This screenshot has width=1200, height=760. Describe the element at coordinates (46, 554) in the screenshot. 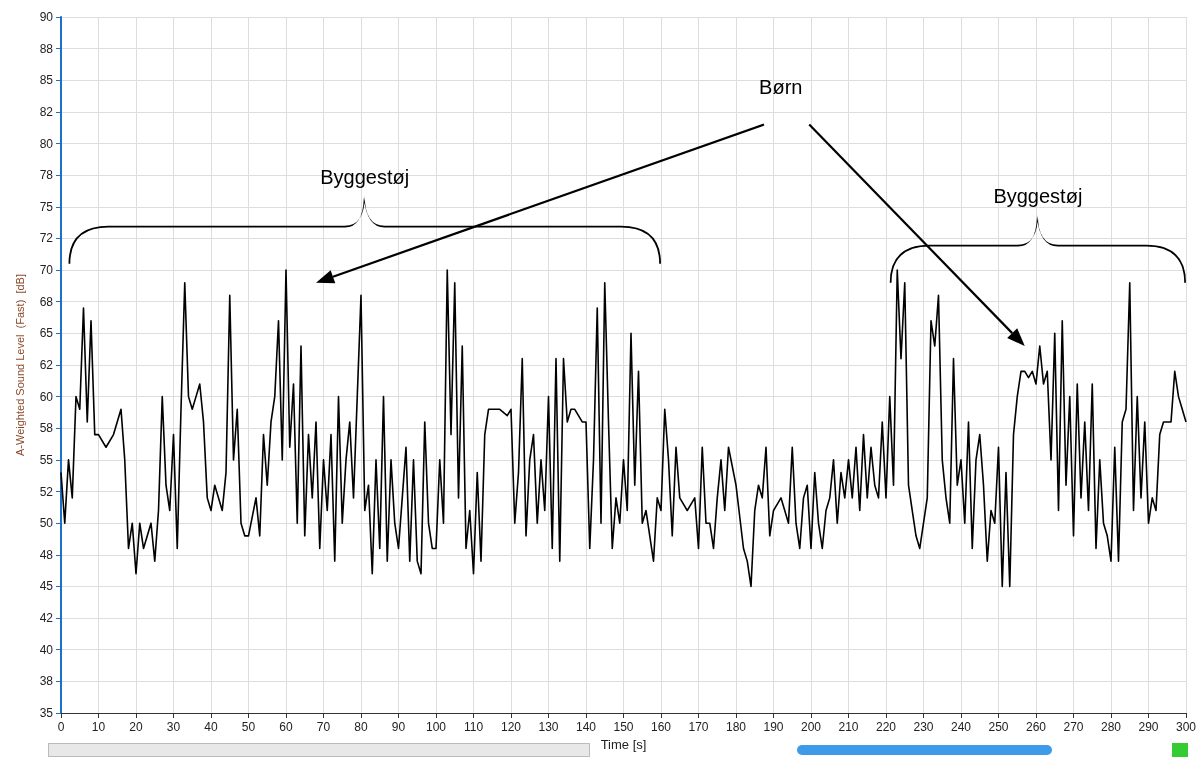

I see `y-tick-label: 48` at that location.